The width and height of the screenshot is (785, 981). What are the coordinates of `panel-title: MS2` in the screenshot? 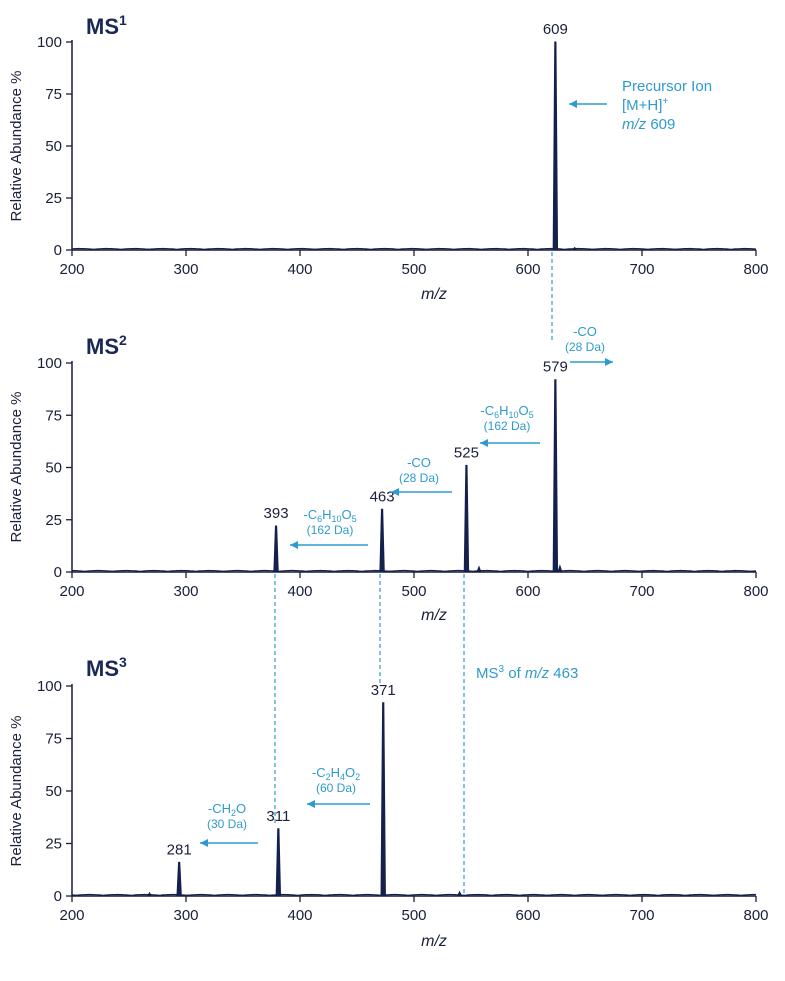 It's located at (106, 345).